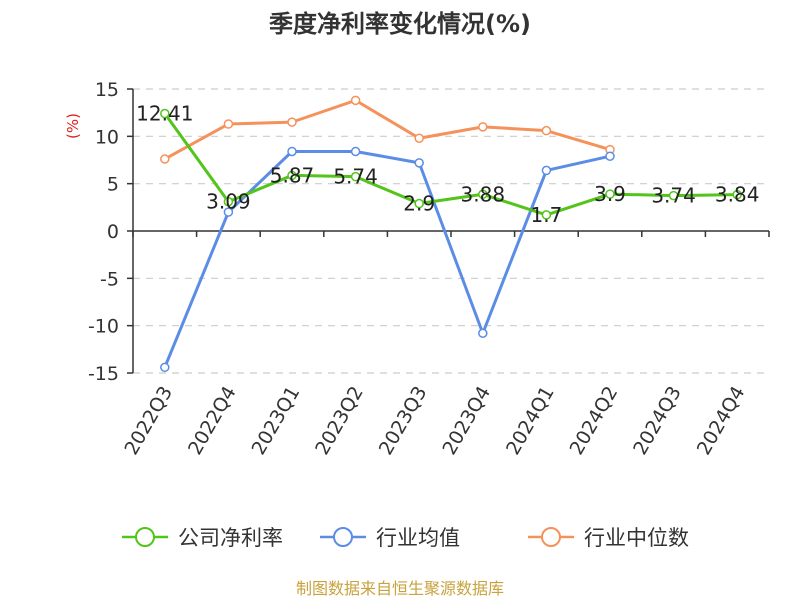  I want to click on x-tick-label-2: 2023Q1, so click(276, 421).